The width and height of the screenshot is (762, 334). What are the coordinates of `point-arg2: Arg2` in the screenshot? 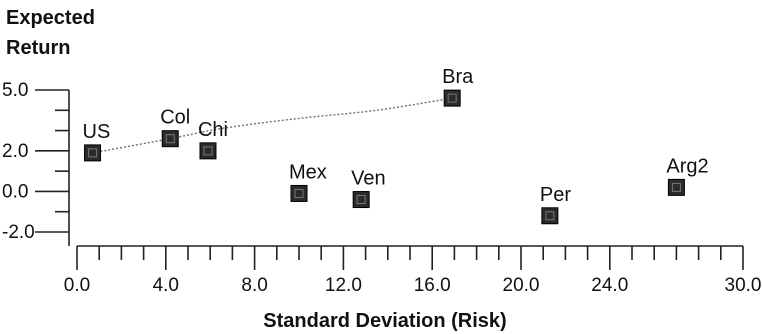 It's located at (687, 175).